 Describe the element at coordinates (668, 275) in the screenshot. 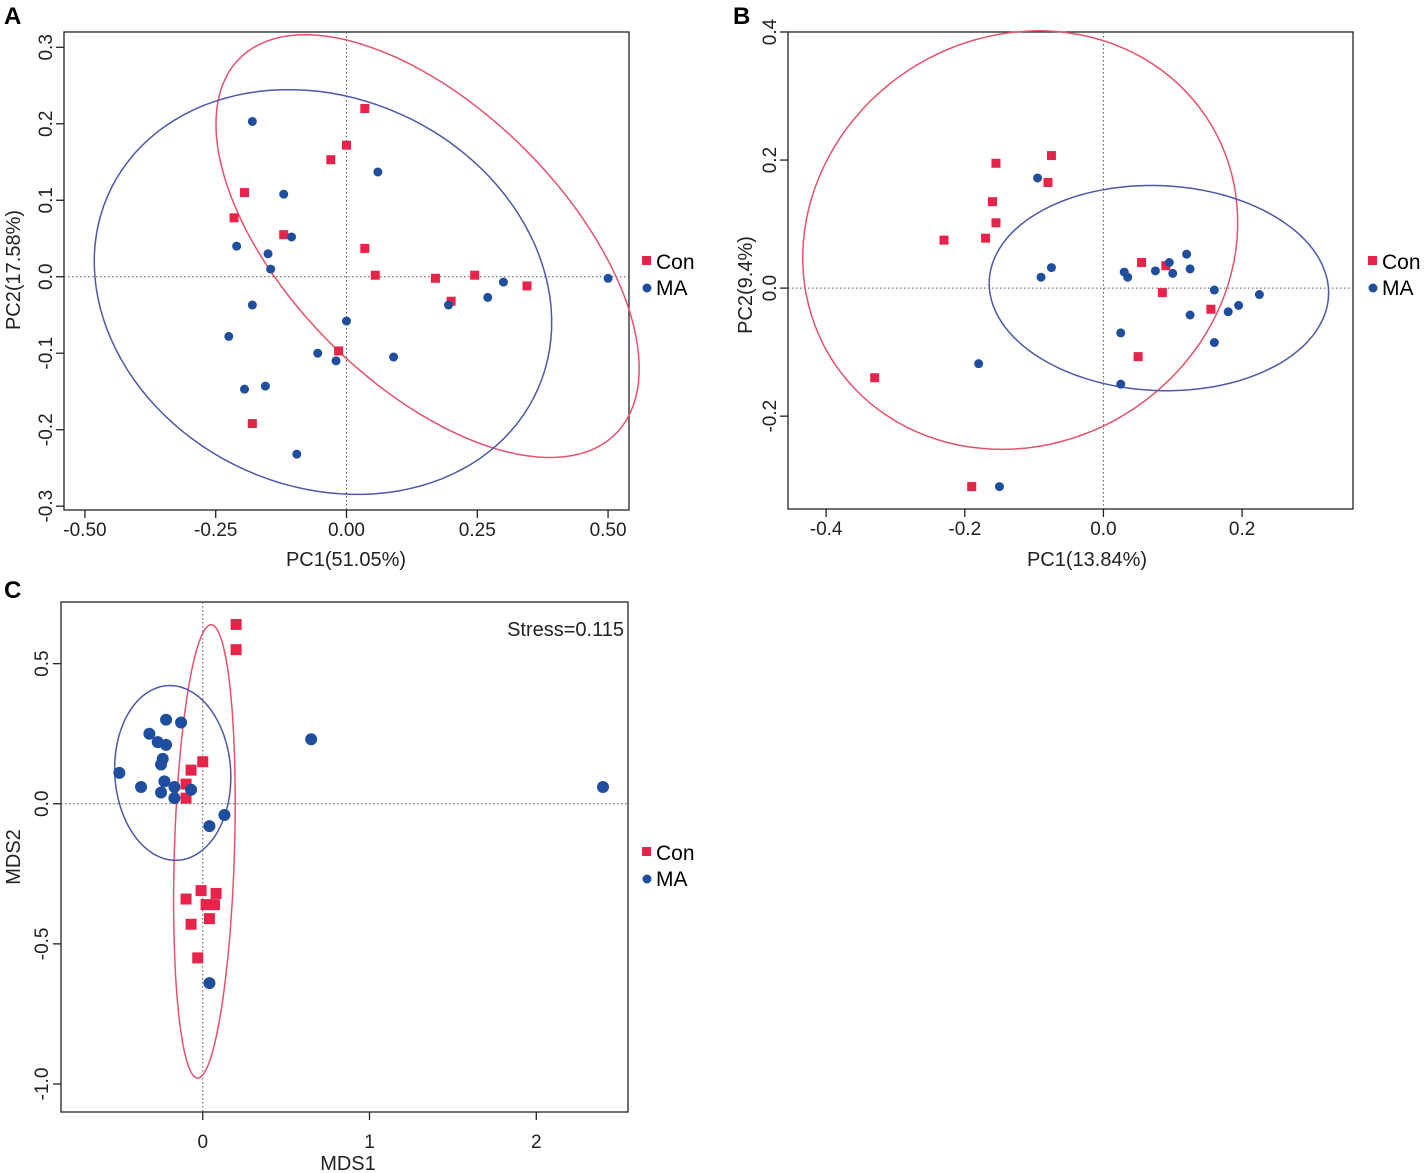

I see `panel-a-legend: Con MA` at that location.